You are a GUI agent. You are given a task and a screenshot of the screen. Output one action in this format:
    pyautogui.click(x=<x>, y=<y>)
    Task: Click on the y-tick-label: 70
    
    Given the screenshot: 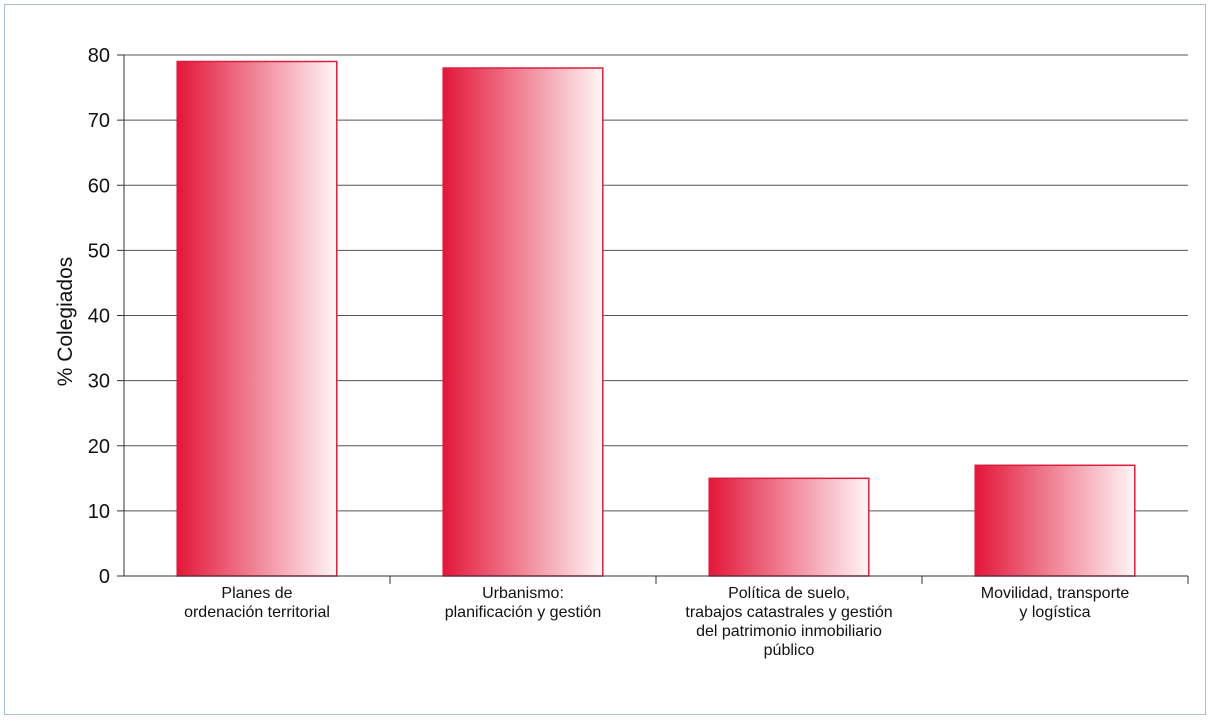 What is the action you would take?
    pyautogui.click(x=99, y=121)
    